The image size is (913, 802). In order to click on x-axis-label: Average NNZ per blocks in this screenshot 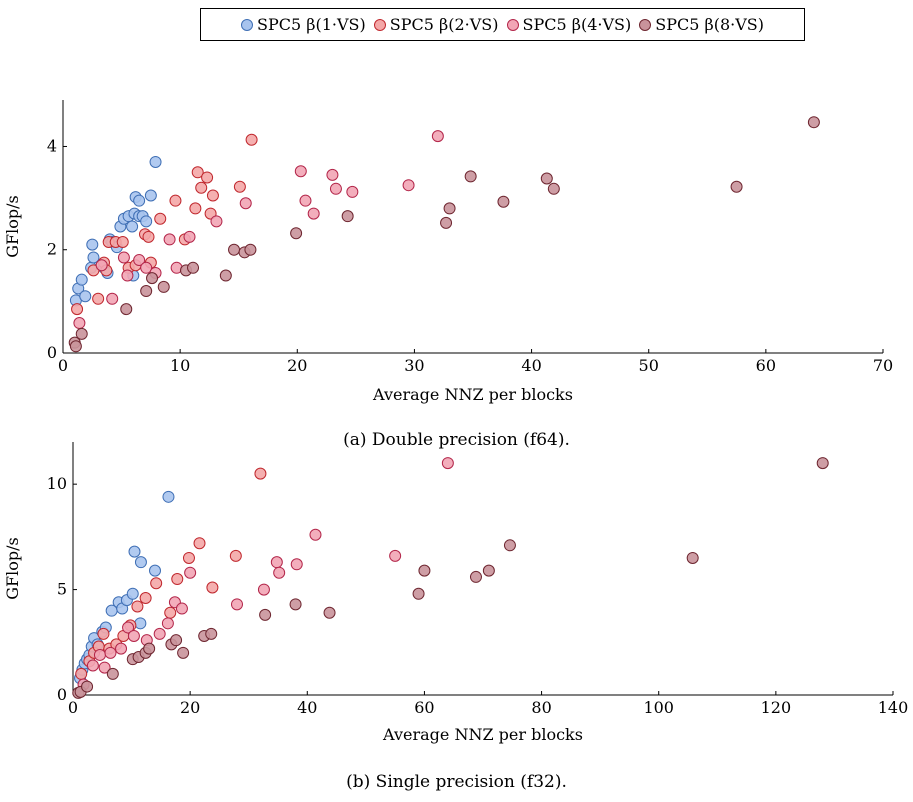, I will do `click(472, 394)`.